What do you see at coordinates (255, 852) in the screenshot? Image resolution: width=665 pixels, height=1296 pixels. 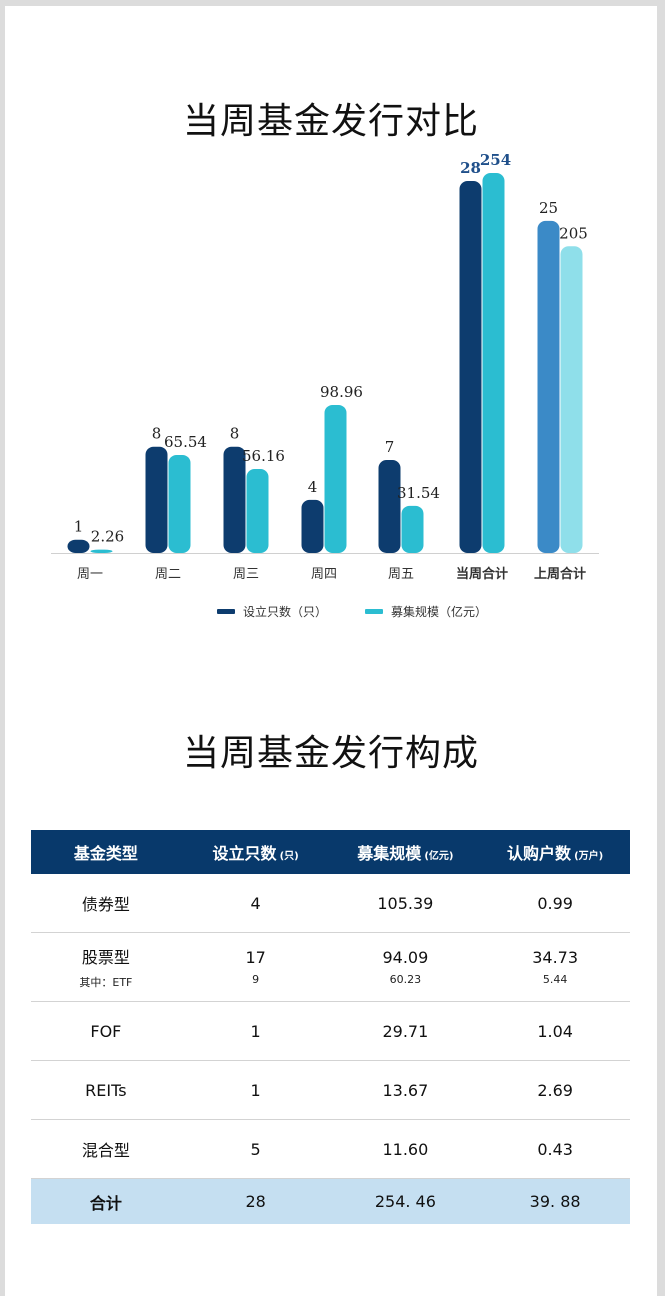 I see `header-count: 设立只数 (只)` at bounding box center [255, 852].